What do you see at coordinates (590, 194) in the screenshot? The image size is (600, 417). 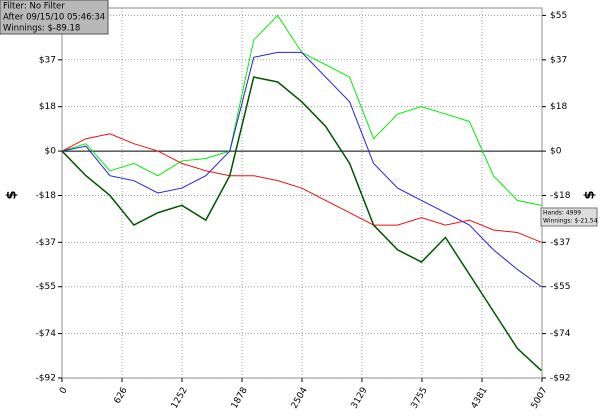 I see `y2-axis-label: $` at bounding box center [590, 194].